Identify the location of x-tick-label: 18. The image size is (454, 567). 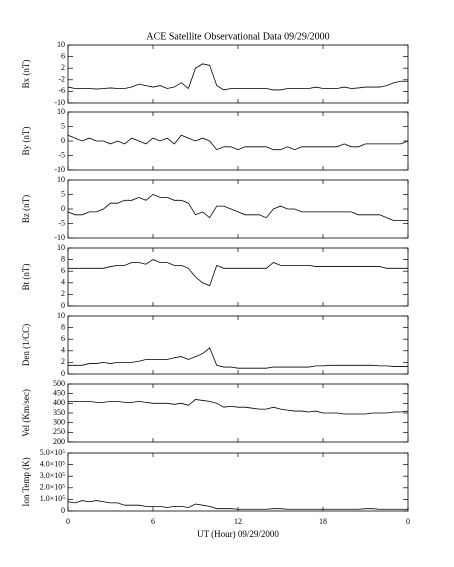
(323, 521).